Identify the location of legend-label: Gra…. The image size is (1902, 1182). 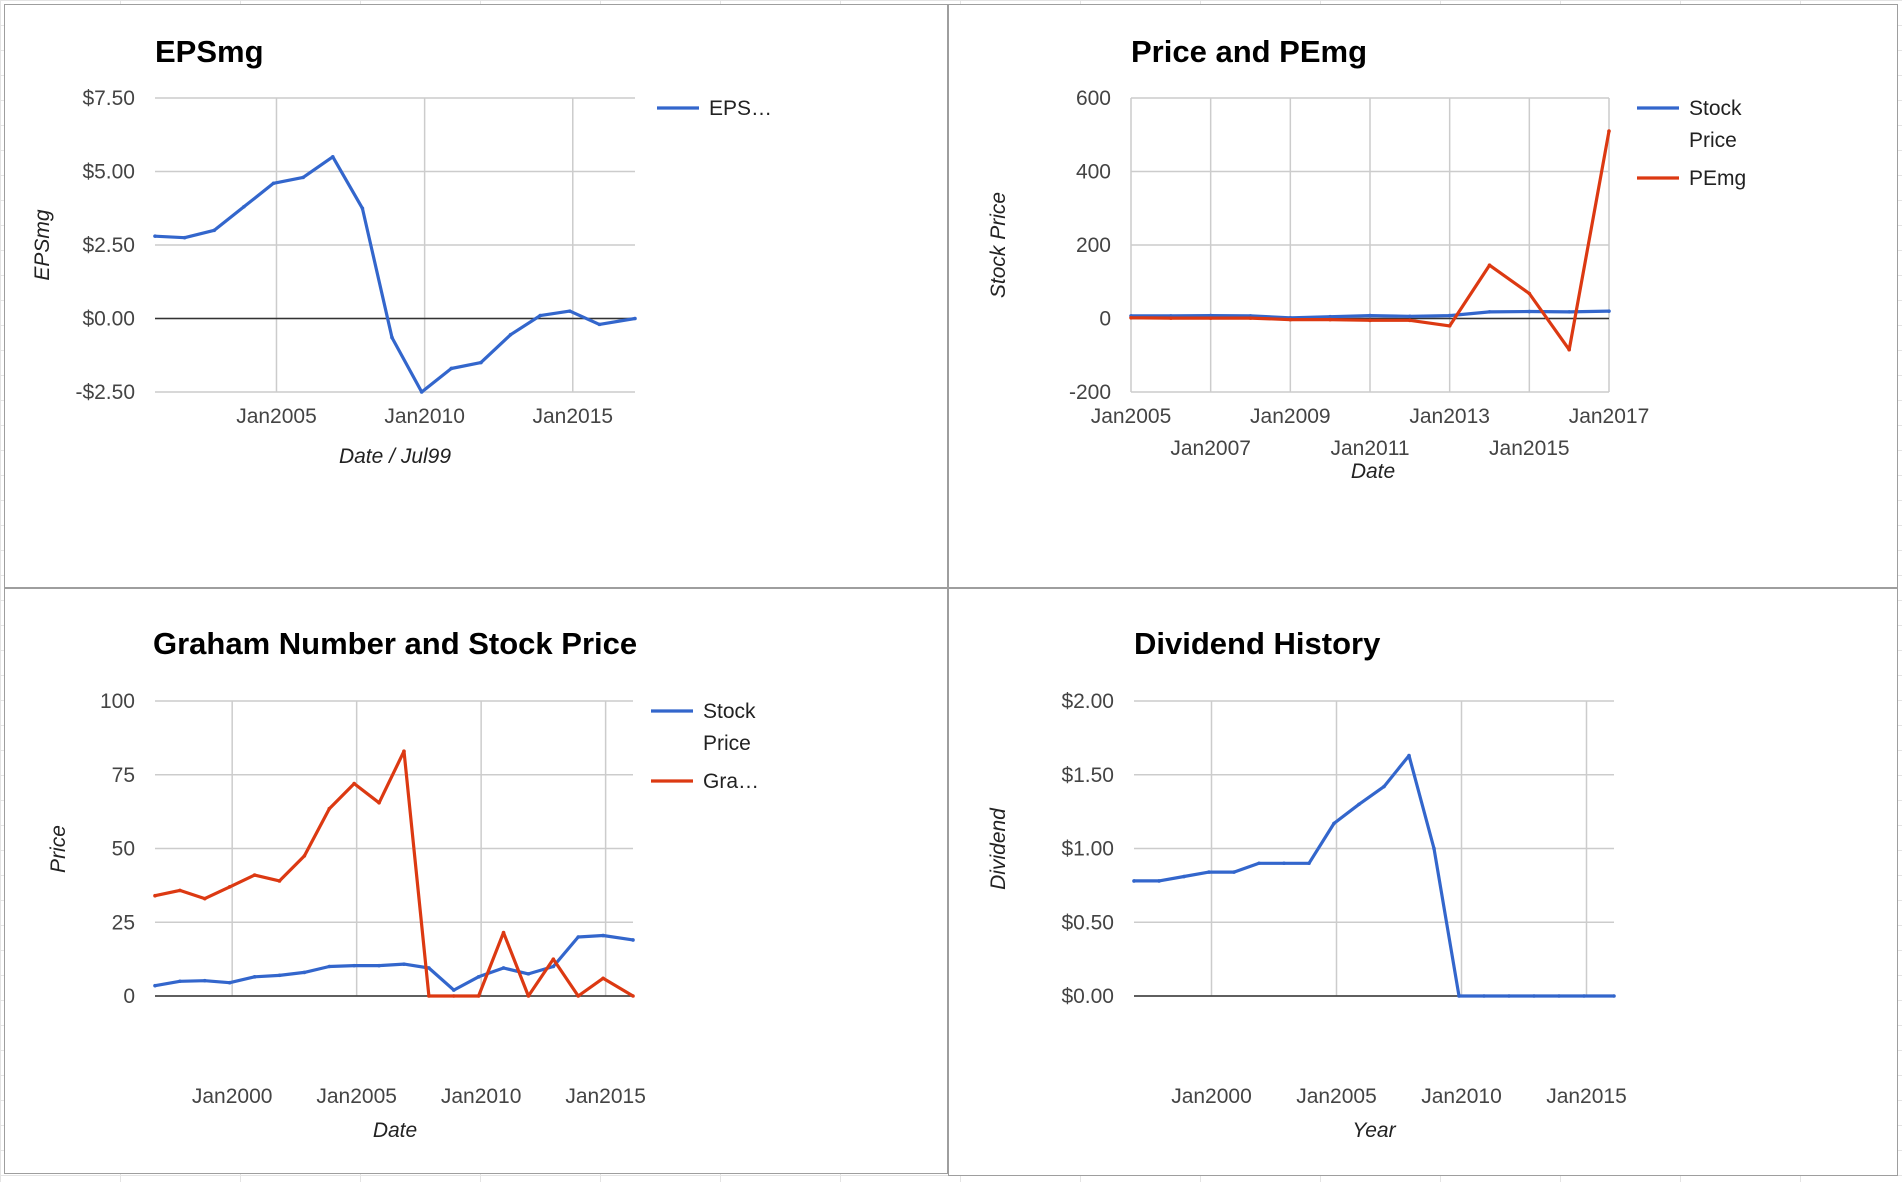
(731, 781).